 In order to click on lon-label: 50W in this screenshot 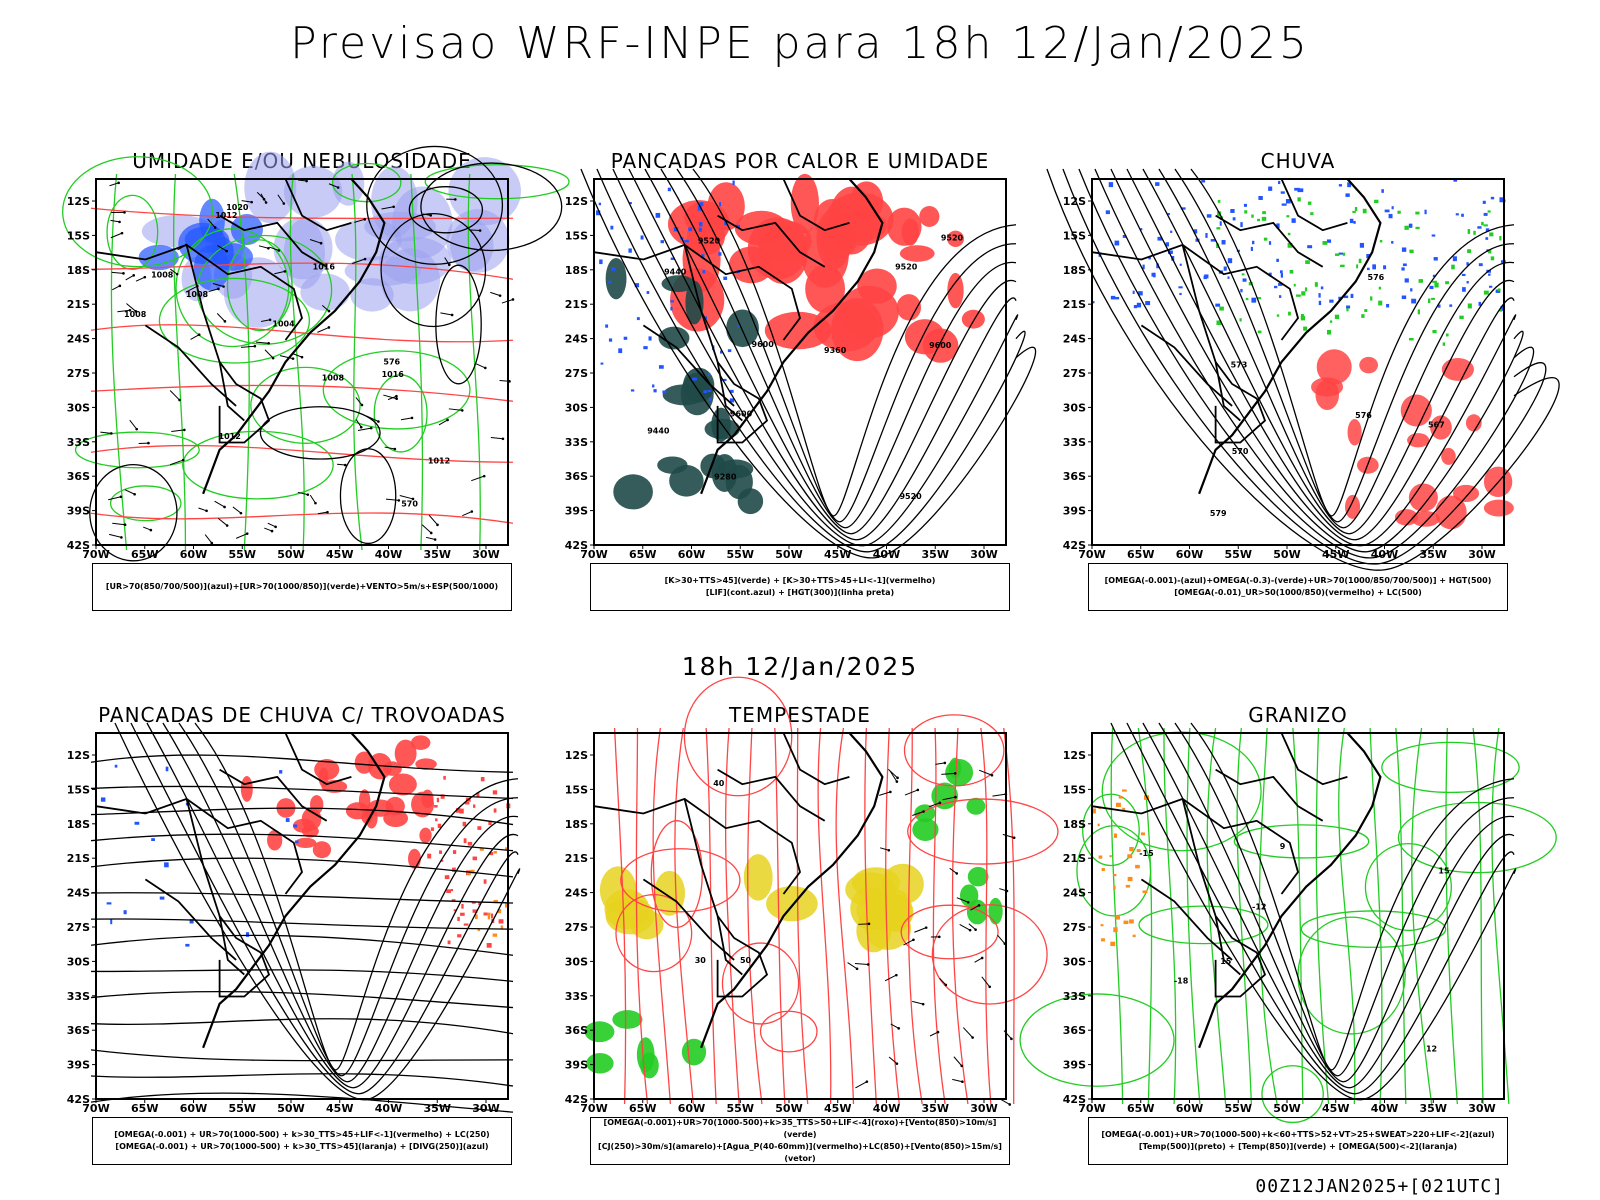, I will do `click(788, 554)`.